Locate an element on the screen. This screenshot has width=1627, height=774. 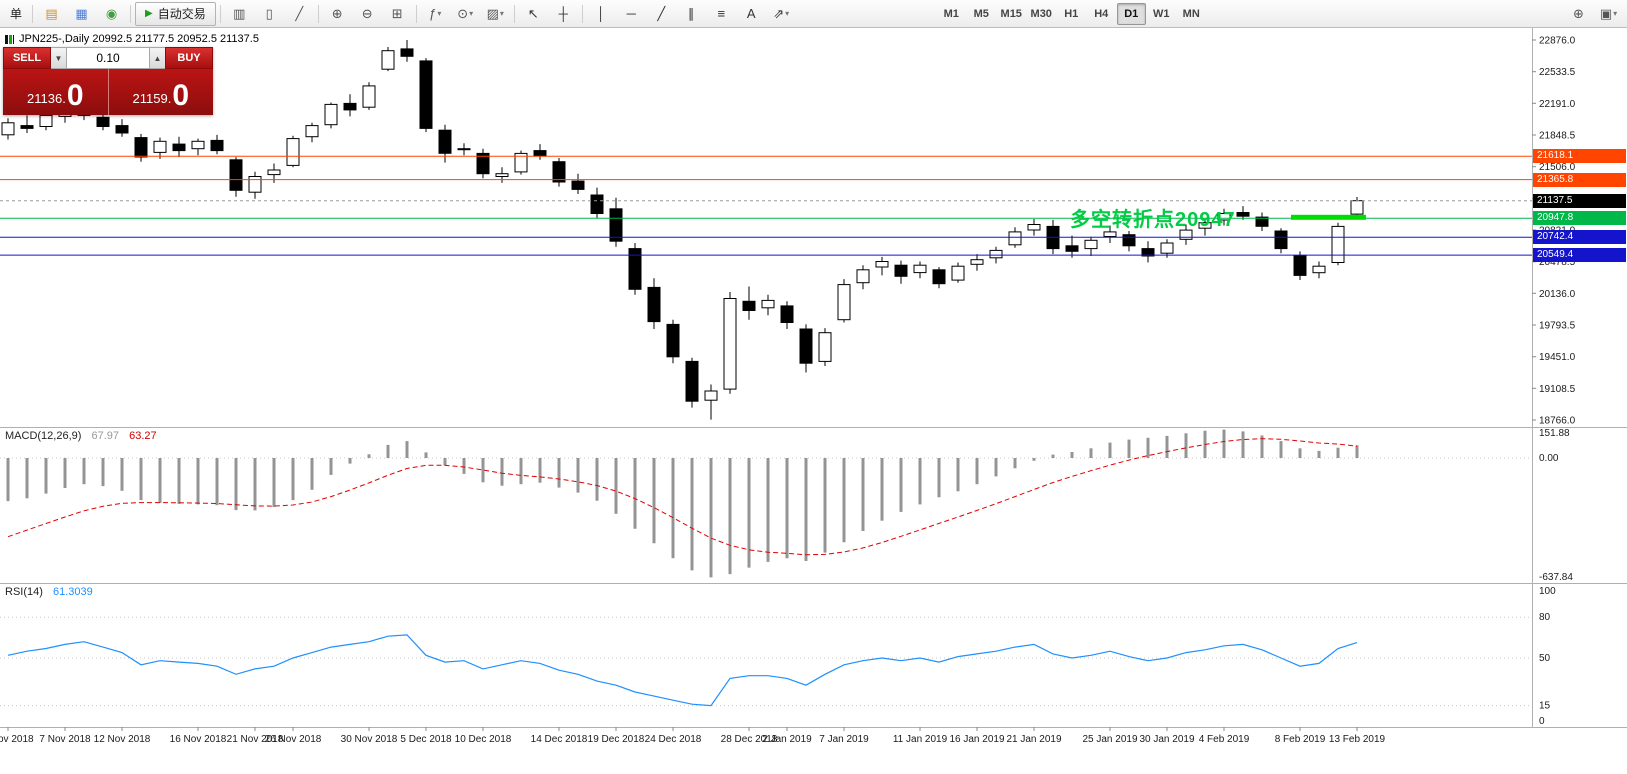
chart-window-icon: ▦ is located at coordinates (81, 13).